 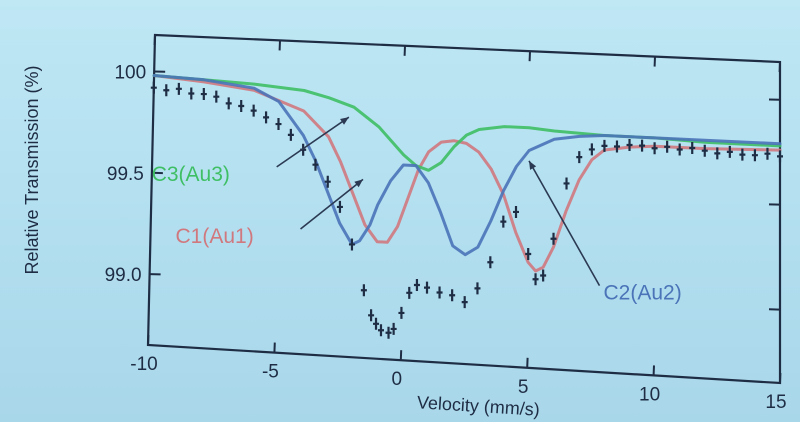 I want to click on y-tick-label: 100, so click(x=130, y=72).